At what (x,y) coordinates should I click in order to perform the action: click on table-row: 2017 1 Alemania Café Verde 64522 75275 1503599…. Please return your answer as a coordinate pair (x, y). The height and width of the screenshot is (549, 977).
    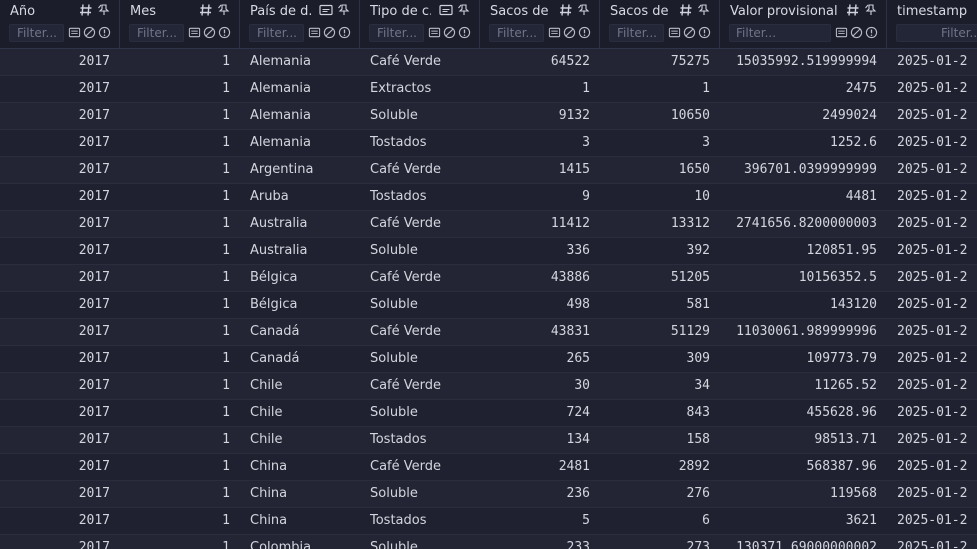
    Looking at the image, I should click on (488, 62).